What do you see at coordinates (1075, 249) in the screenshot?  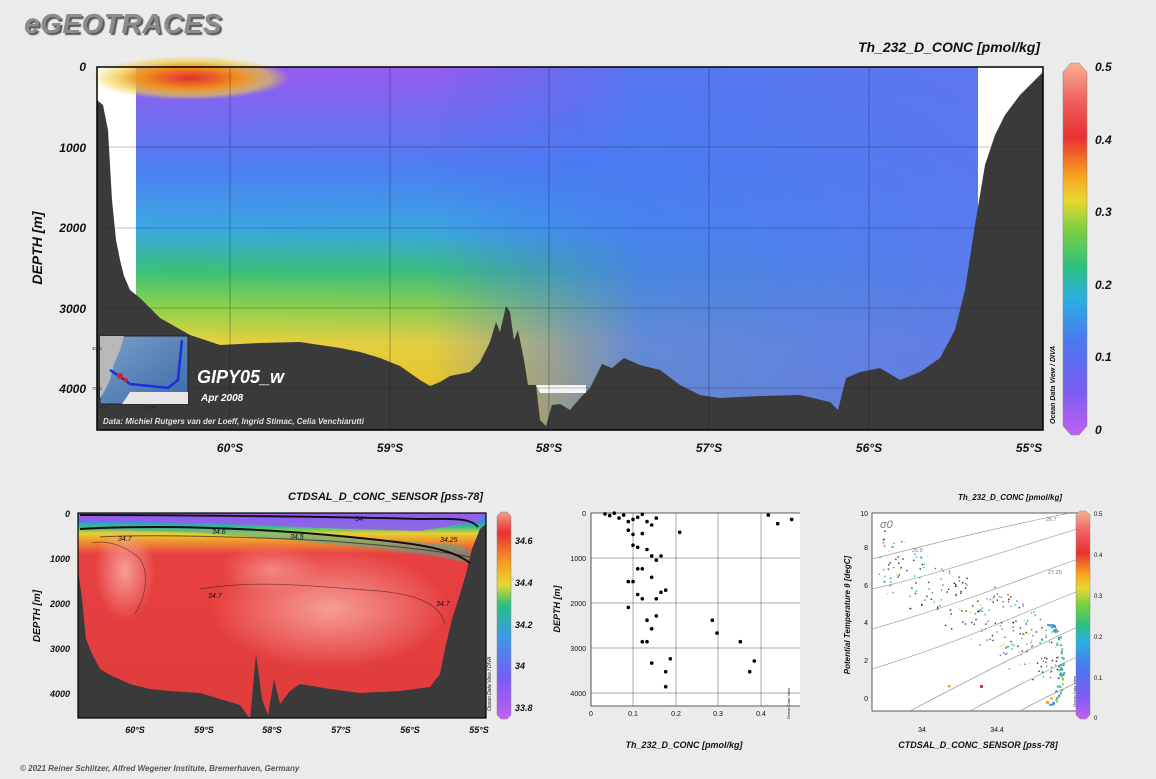 I see `main-colorbar` at bounding box center [1075, 249].